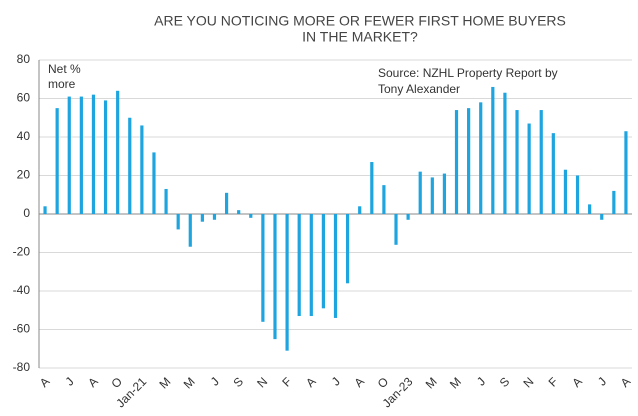 The image size is (638, 416). I want to click on annotation: Net %, so click(64, 69).